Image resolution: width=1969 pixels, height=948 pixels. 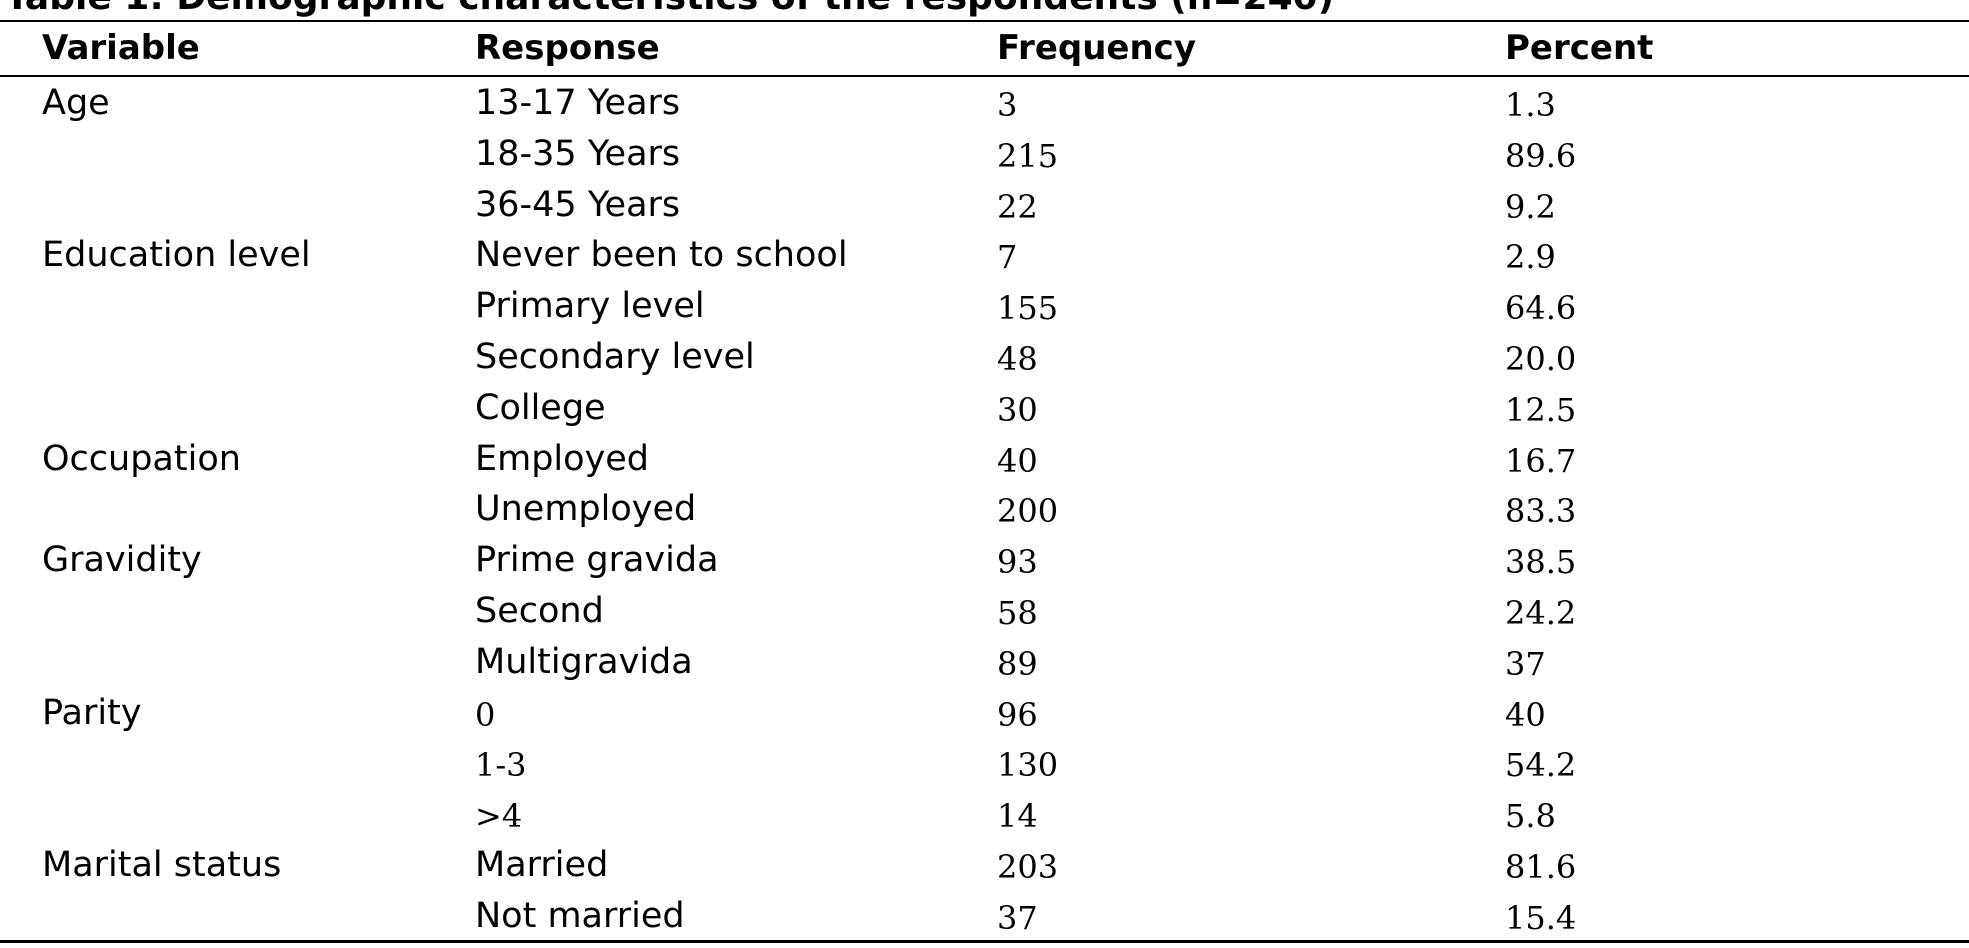 I want to click on cell-percent: 40, so click(x=1525, y=714).